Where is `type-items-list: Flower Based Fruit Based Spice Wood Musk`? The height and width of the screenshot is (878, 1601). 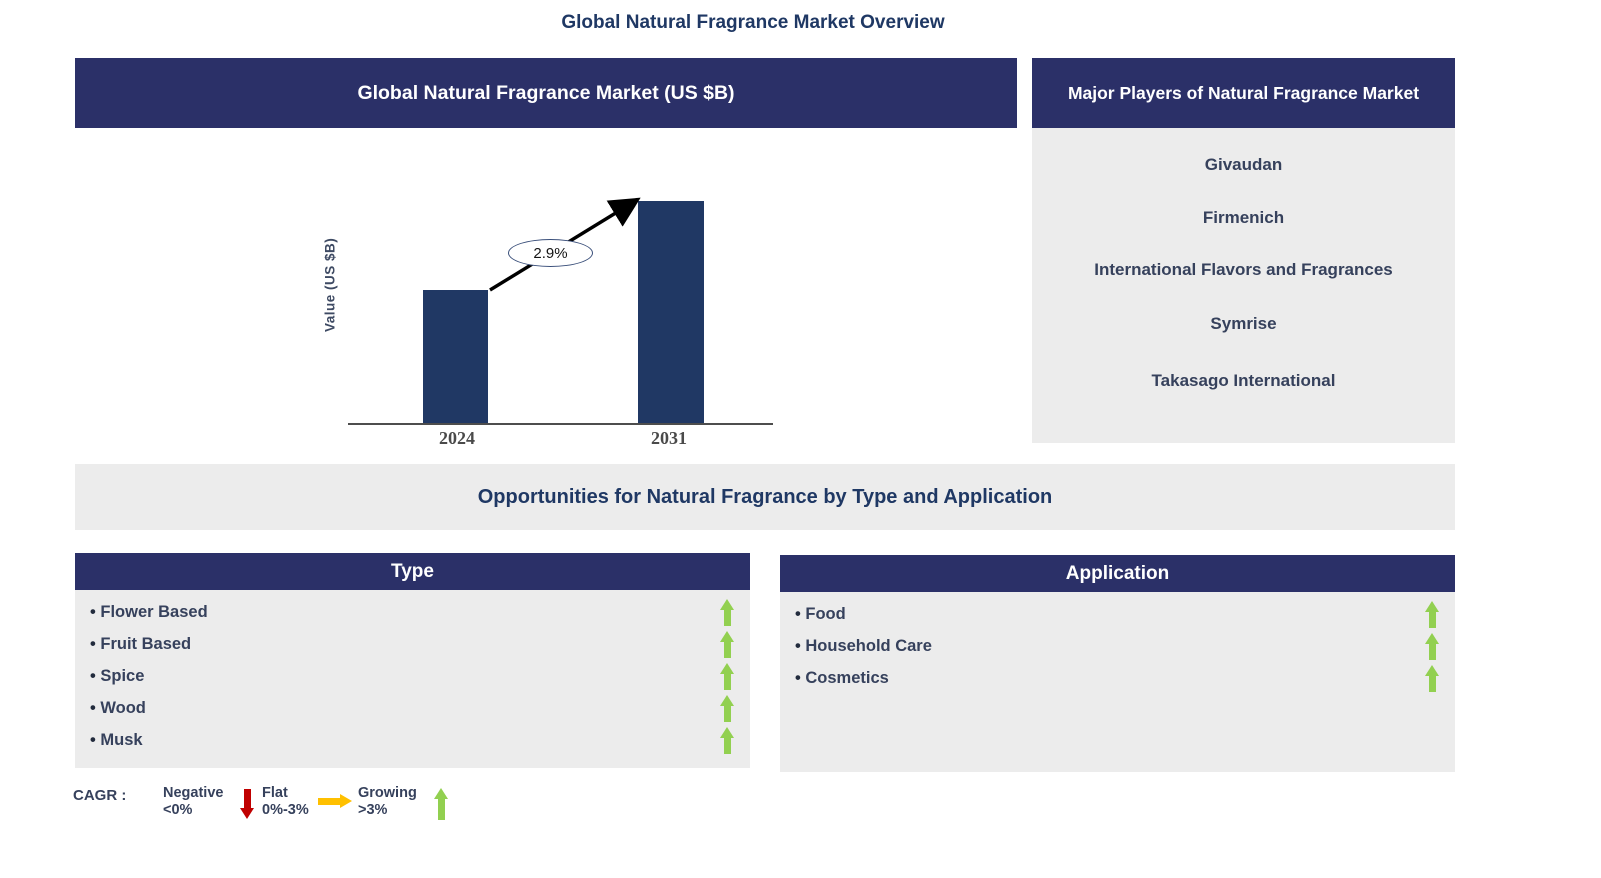 type-items-list: Flower Based Fruit Based Spice Wood Musk is located at coordinates (412, 679).